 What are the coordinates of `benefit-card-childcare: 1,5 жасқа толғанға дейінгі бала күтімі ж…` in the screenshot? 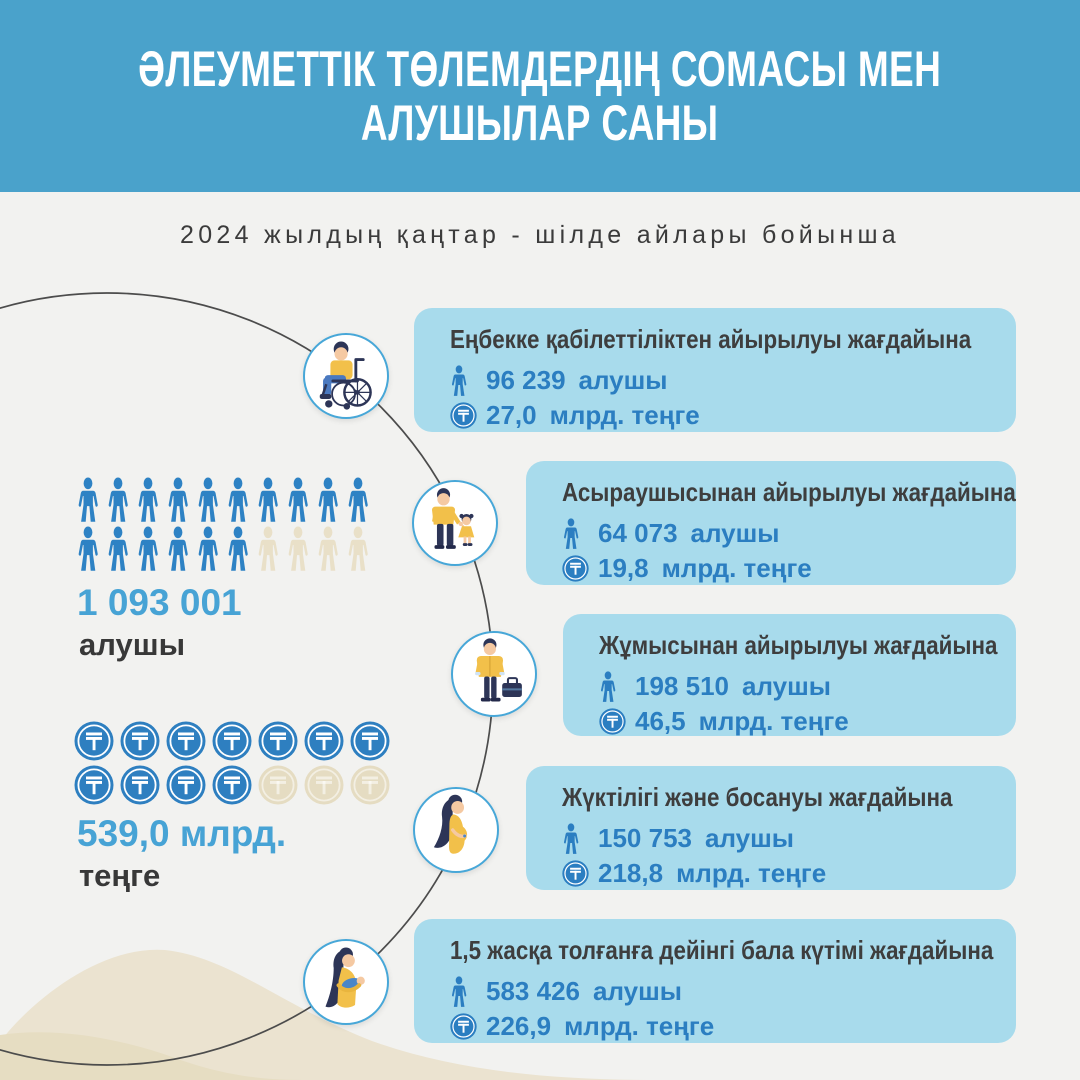 It's located at (715, 981).